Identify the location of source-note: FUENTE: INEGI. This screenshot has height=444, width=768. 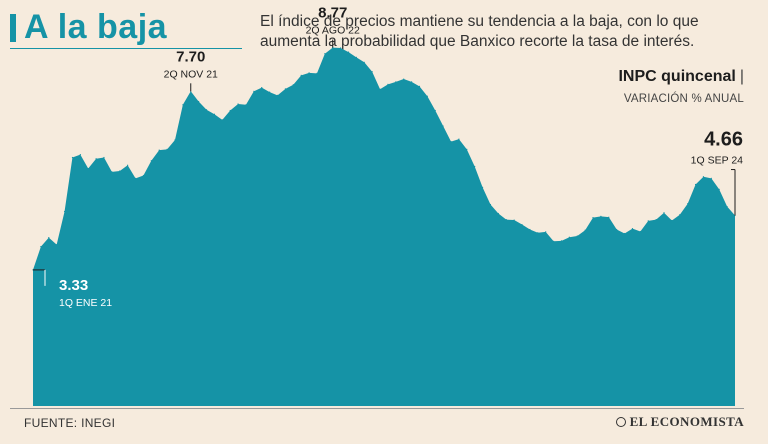
(70, 423).